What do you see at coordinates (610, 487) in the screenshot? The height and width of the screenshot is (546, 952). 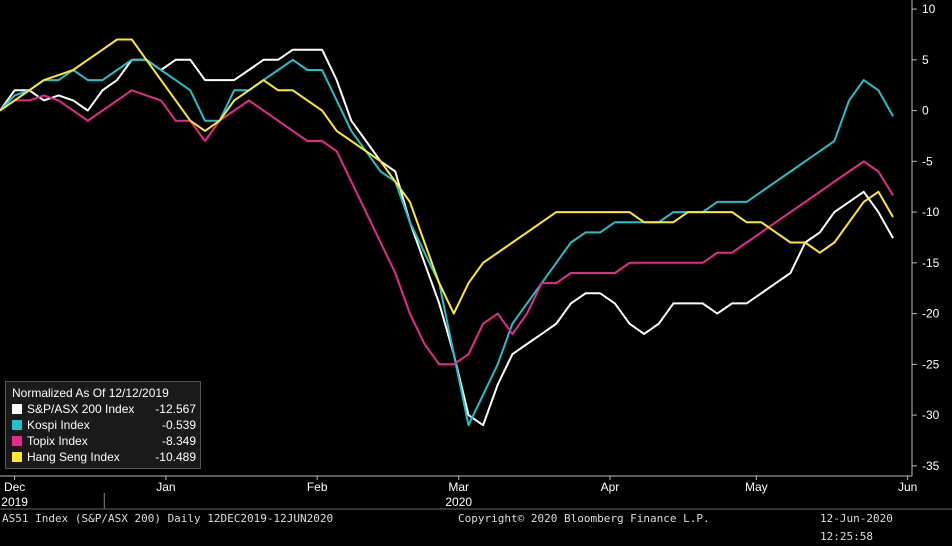 I see `x-tick-label: Apr` at bounding box center [610, 487].